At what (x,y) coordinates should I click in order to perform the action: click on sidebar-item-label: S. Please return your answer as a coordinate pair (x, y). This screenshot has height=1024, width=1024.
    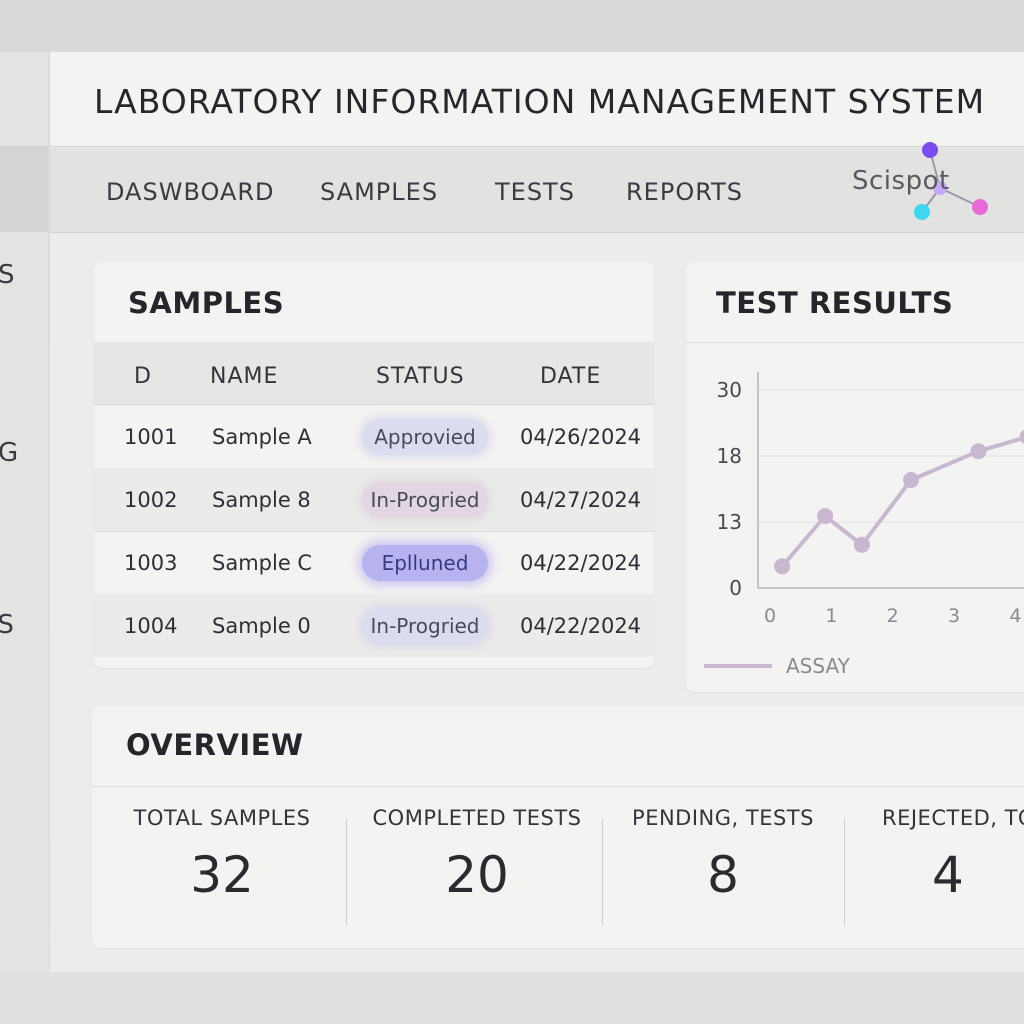
    Looking at the image, I should click on (8, 275).